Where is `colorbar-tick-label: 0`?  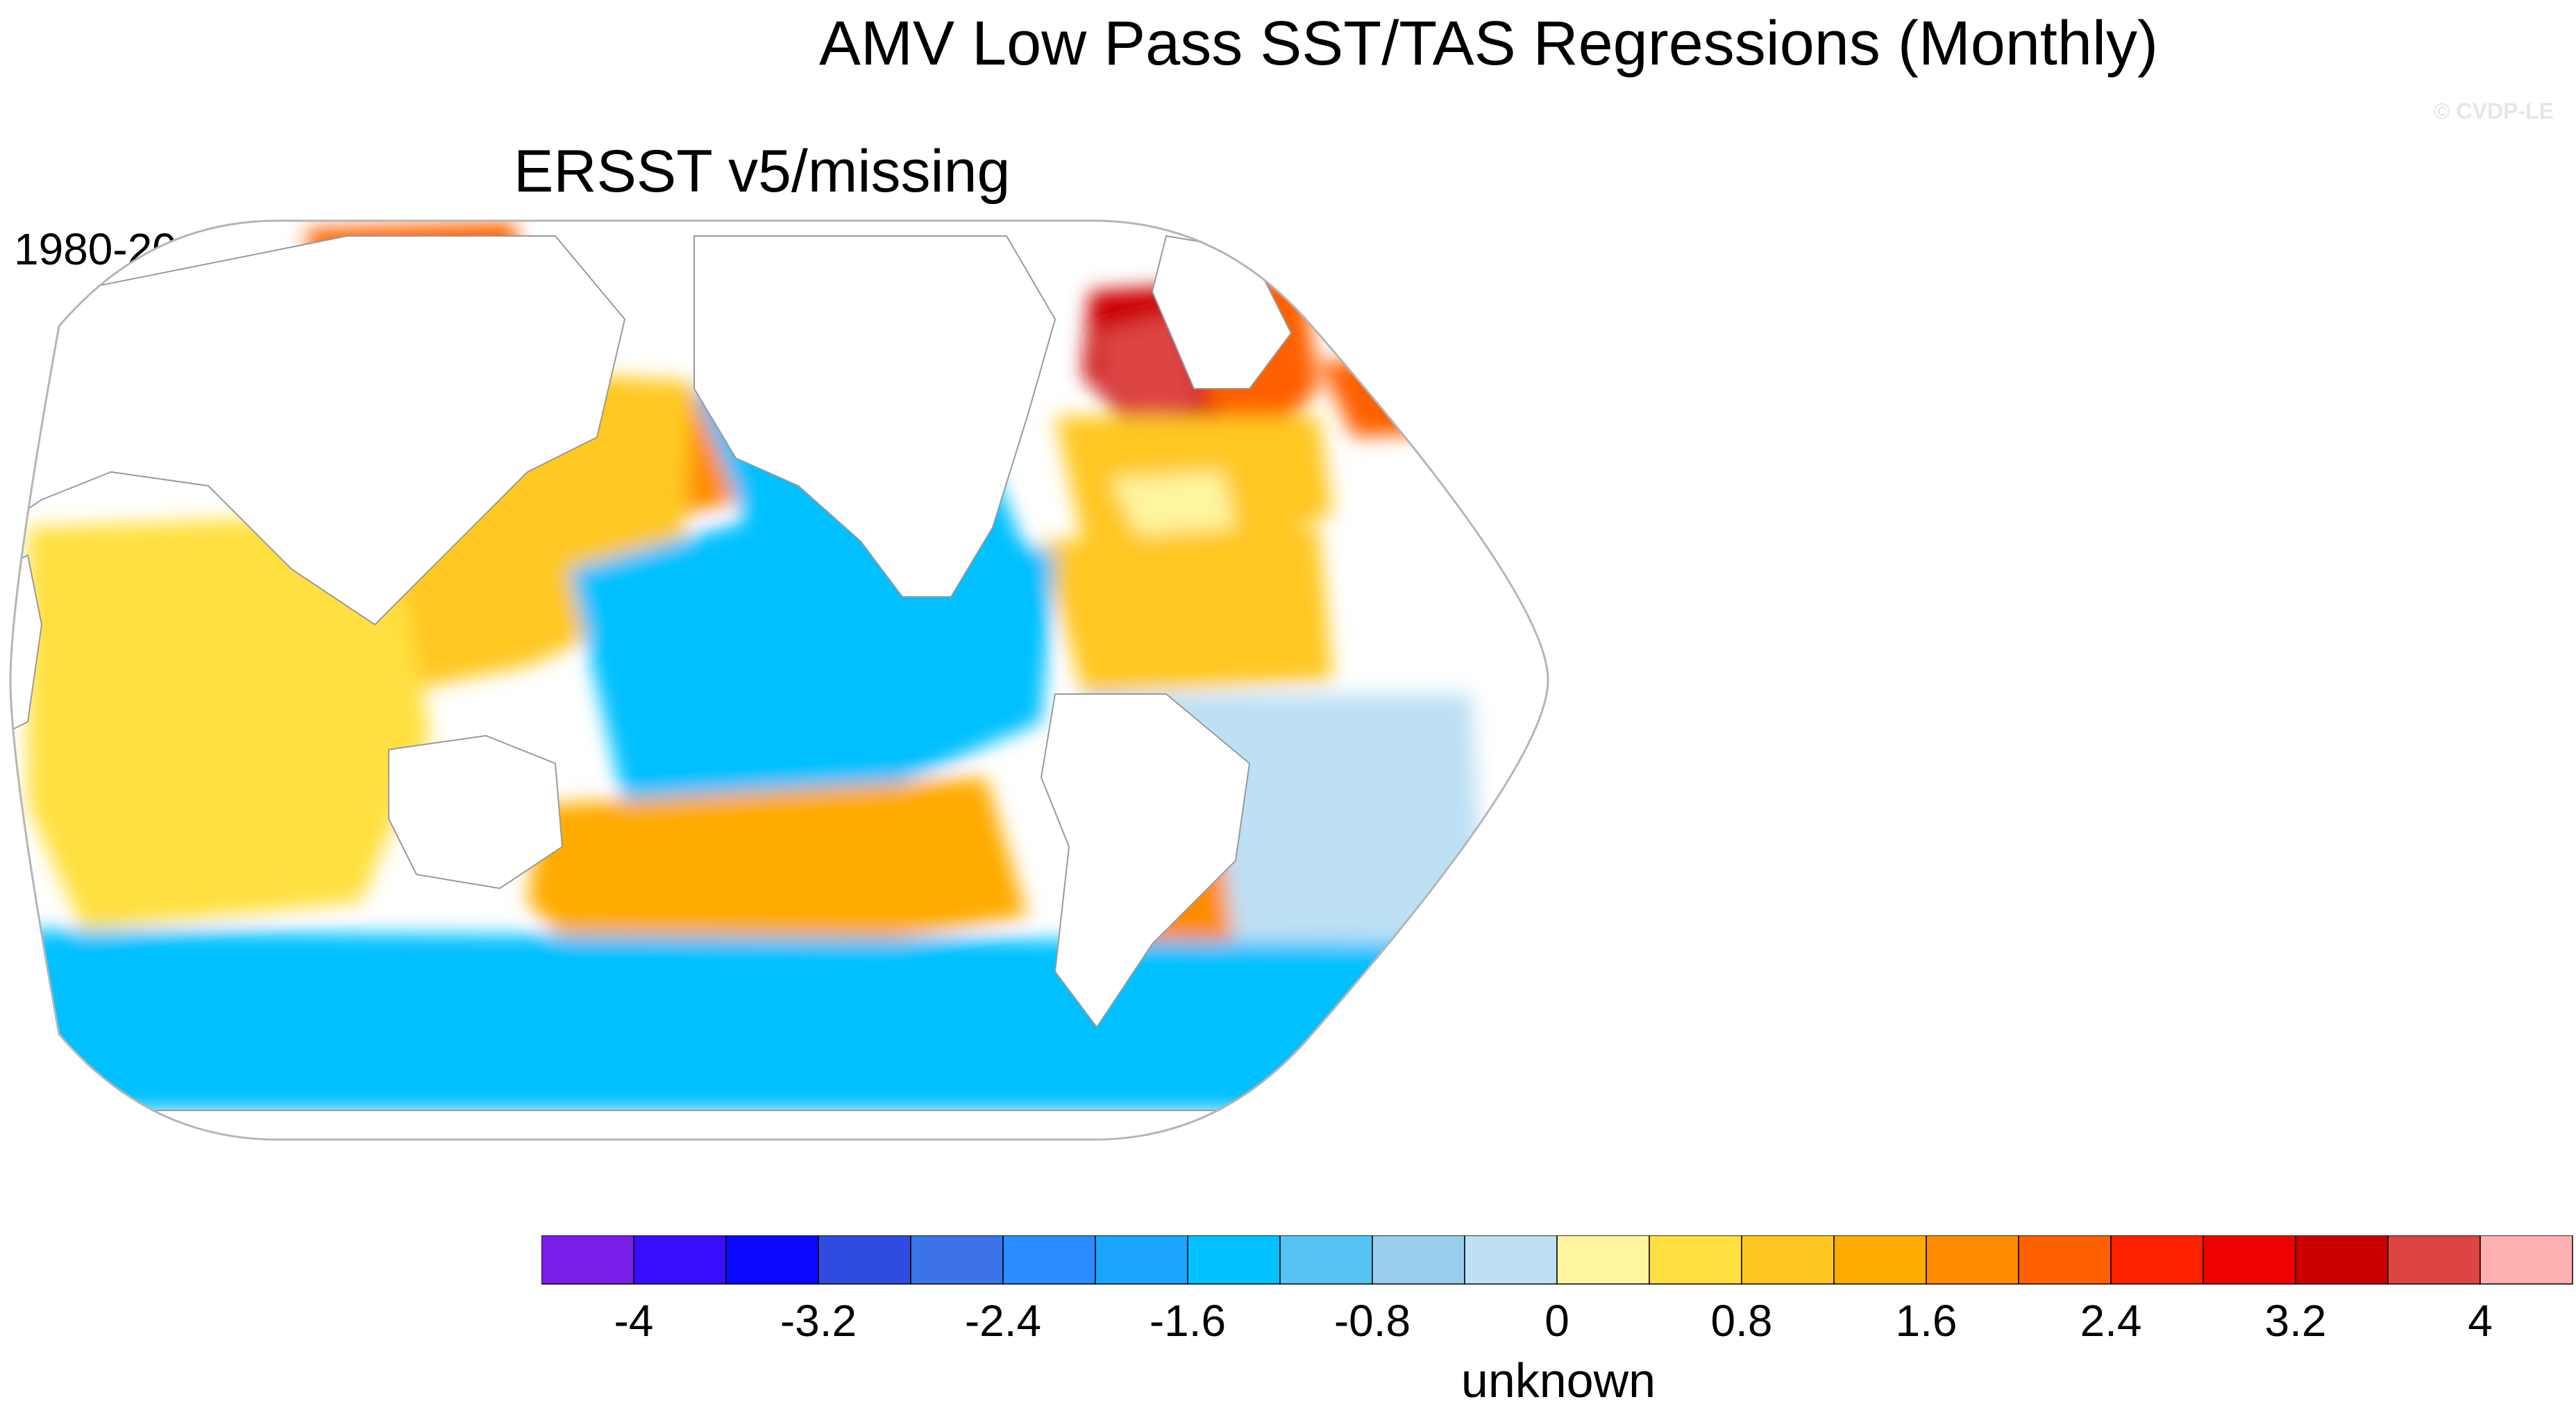 colorbar-tick-label: 0 is located at coordinates (1556, 1321).